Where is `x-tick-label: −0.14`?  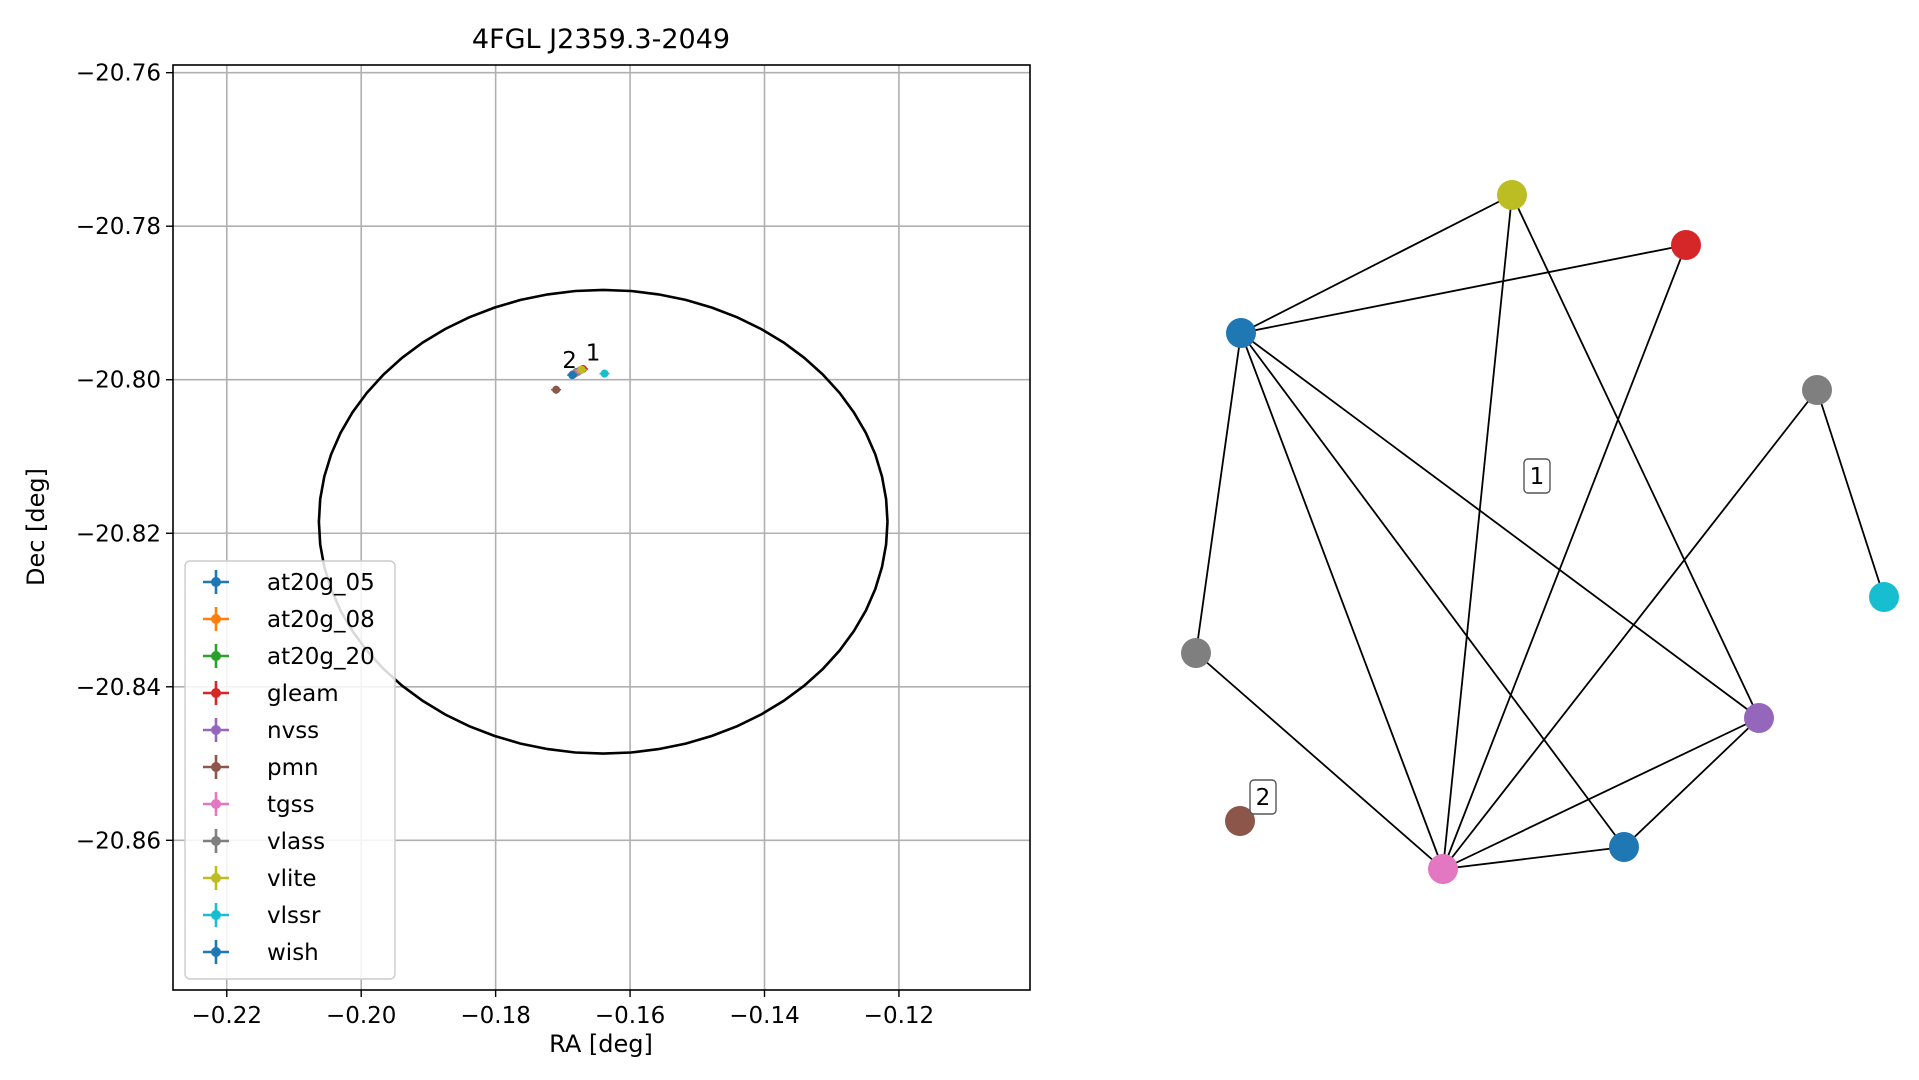
x-tick-label: −0.14 is located at coordinates (764, 1016).